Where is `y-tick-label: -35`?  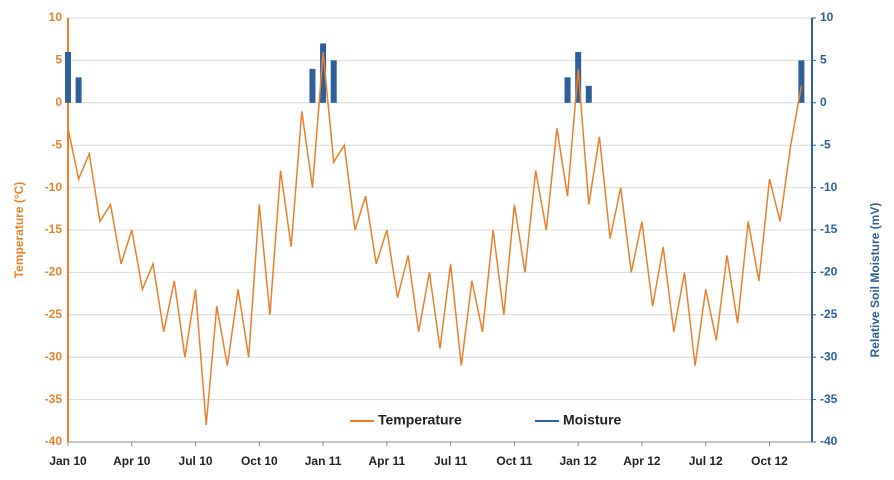 y-tick-label: -35 is located at coordinates (54, 399).